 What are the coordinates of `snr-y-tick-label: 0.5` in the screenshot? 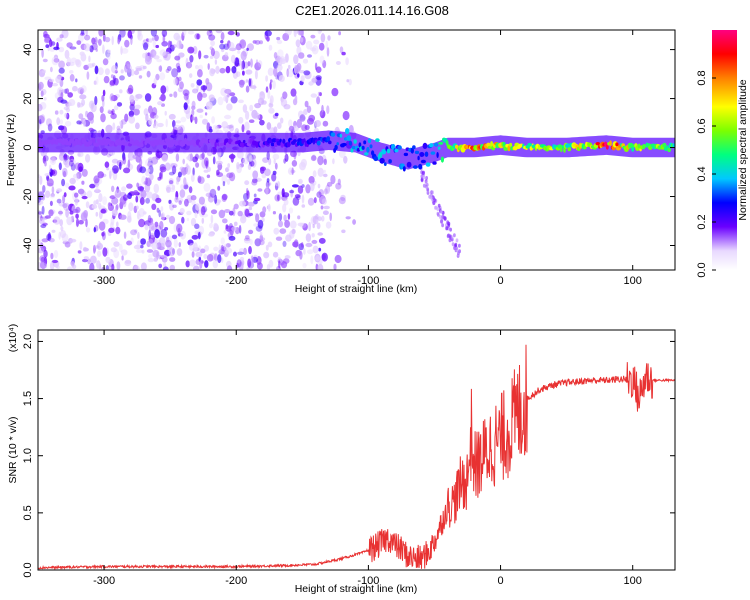 It's located at (28, 512).